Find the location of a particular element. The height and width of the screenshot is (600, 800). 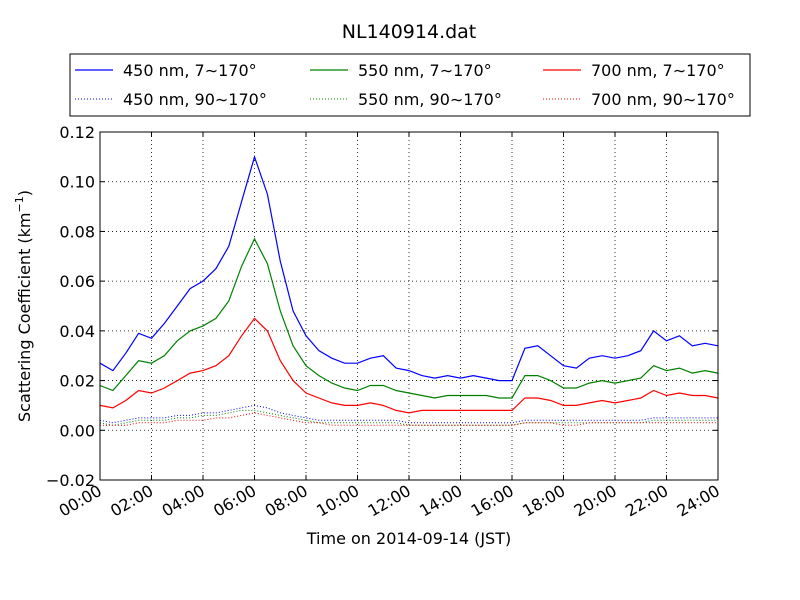

x-tick-label: 14:00 is located at coordinates (440, 501).